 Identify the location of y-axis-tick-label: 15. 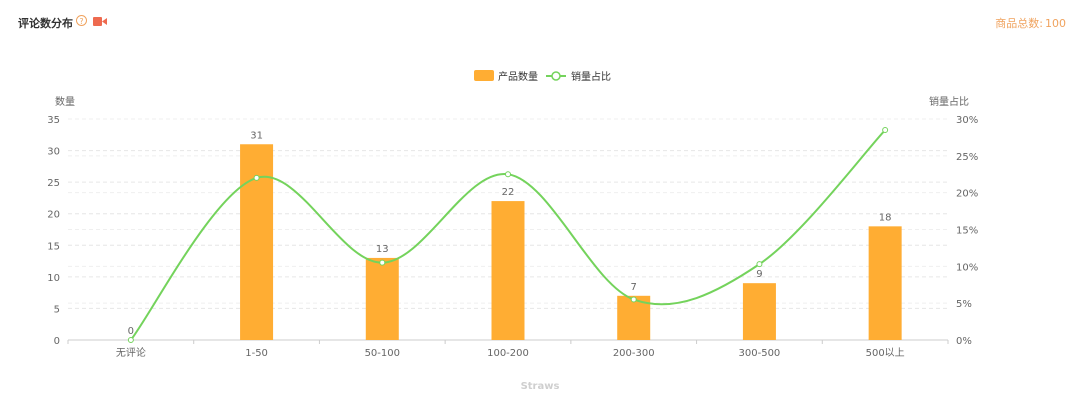
(53, 246).